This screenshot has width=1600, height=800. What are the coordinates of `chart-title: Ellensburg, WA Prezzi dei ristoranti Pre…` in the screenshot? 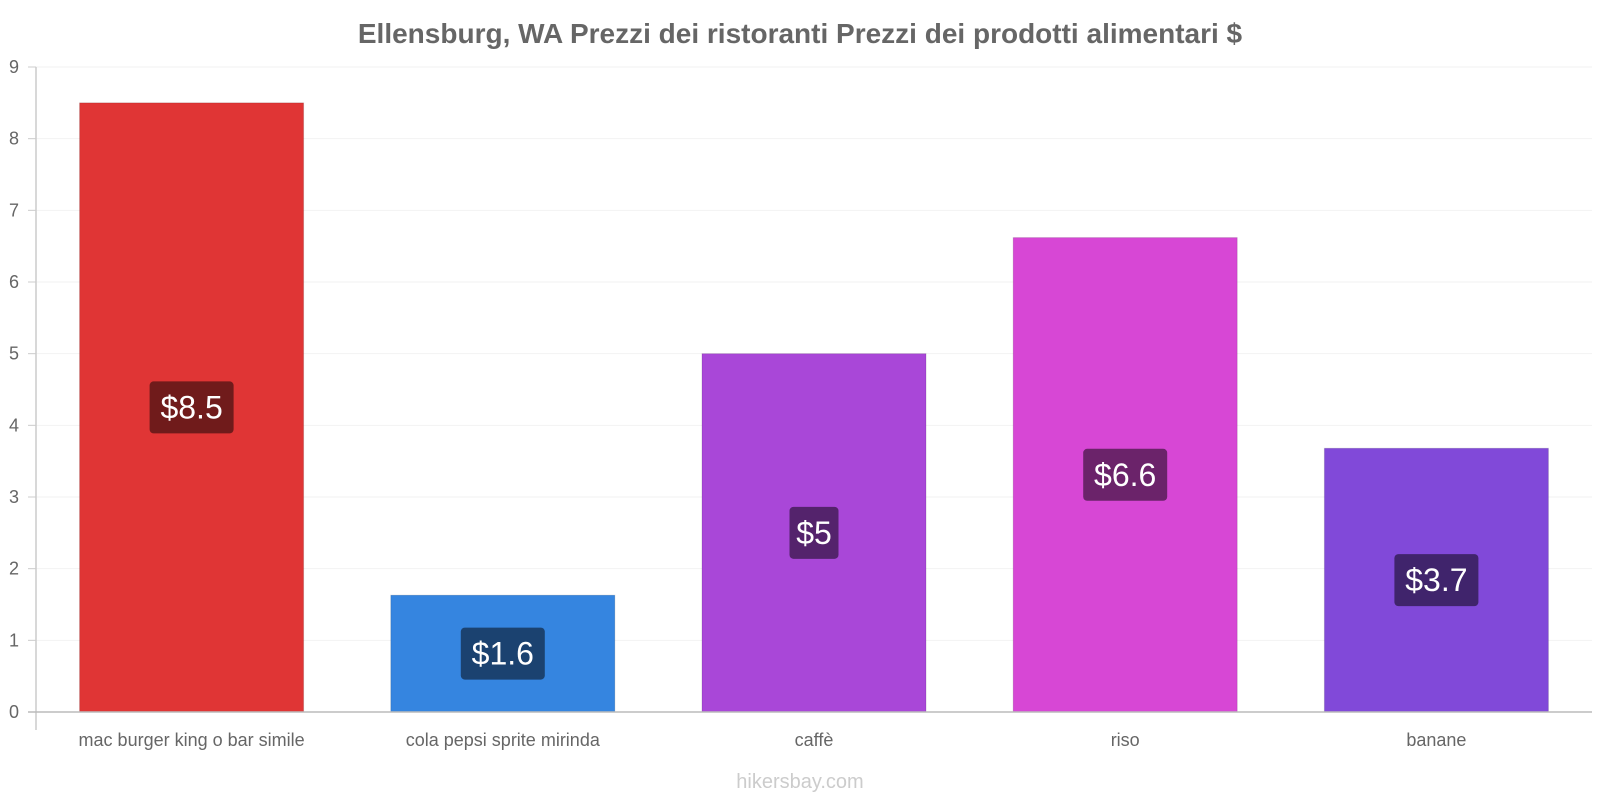 It's located at (800, 33).